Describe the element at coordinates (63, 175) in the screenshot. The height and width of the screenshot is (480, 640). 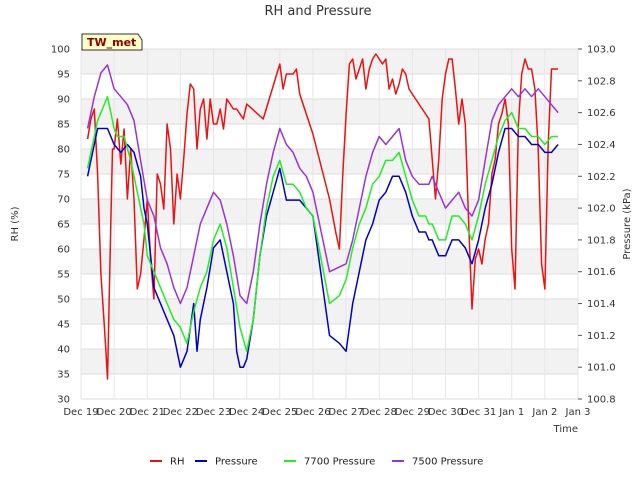
I see `left-tick-label: 75` at that location.